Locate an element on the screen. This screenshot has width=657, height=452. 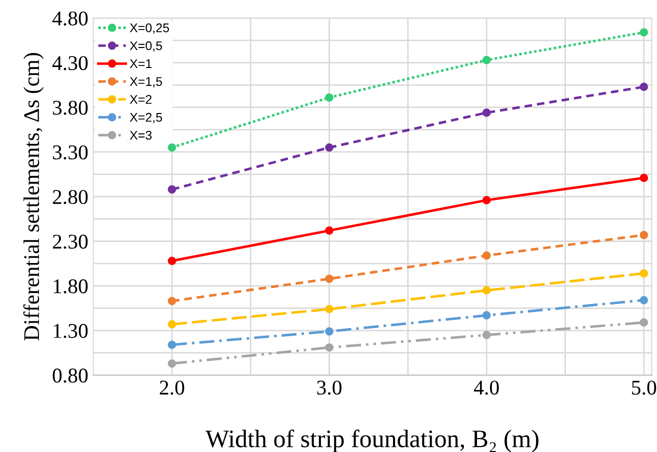
y-tick-label: 1.30 is located at coordinates (71, 331).